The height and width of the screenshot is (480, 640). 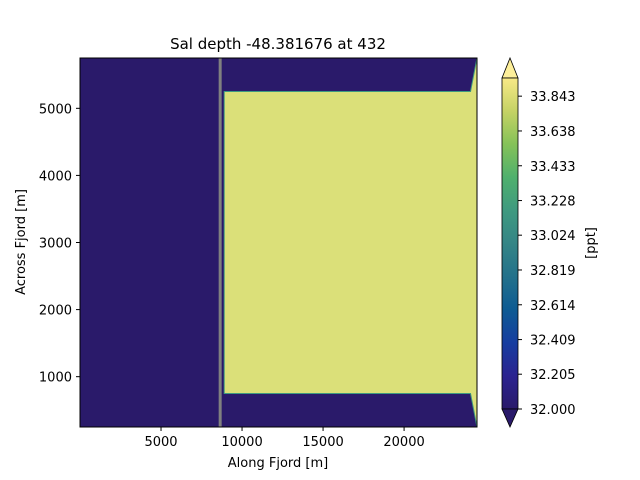 I want to click on colorbar-tick-label: 32.205, so click(x=553, y=375).